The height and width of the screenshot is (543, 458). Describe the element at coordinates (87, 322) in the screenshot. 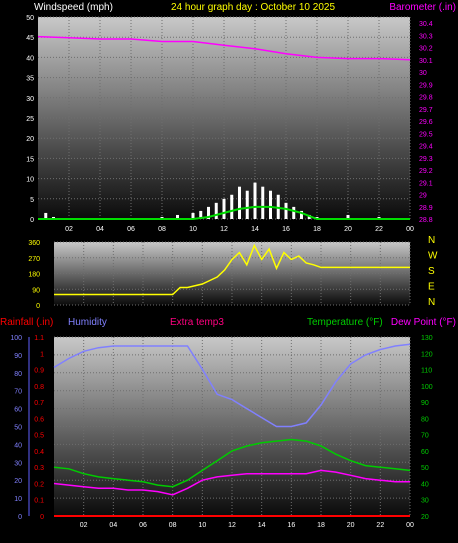

I see `humidity-axis-label: Humidity` at that location.